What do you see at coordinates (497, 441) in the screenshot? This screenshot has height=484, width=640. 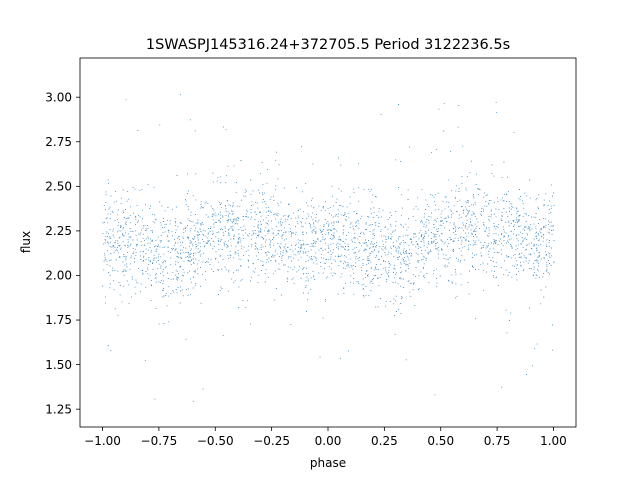 I see `x-tick-label: 0.75` at bounding box center [497, 441].